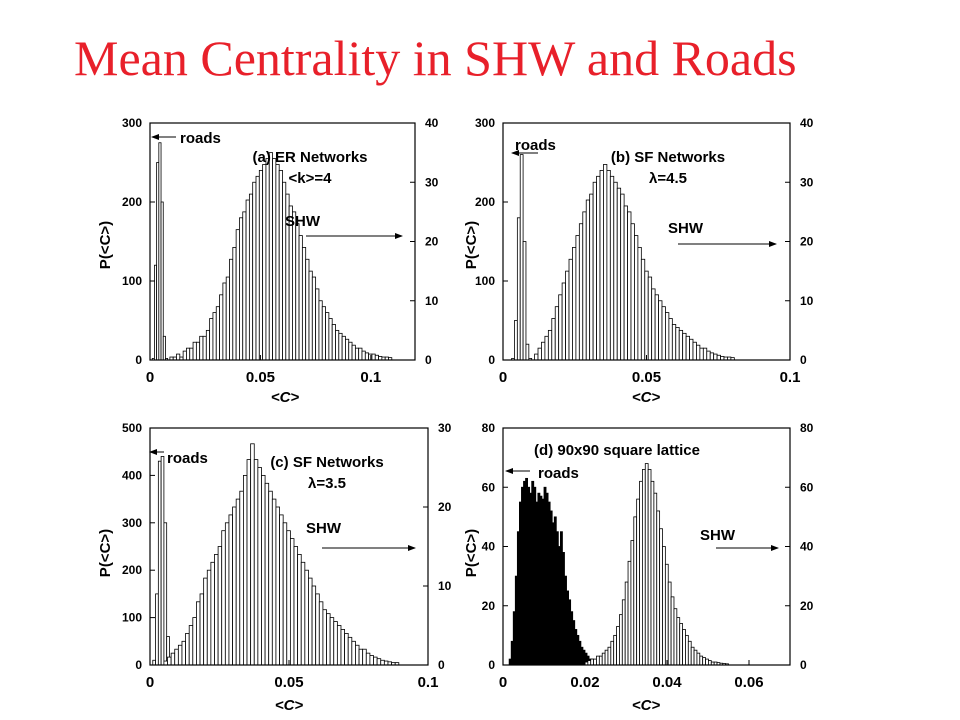 The image size is (960, 720). I want to click on panel-4-xtick-label: 0, so click(503, 682).